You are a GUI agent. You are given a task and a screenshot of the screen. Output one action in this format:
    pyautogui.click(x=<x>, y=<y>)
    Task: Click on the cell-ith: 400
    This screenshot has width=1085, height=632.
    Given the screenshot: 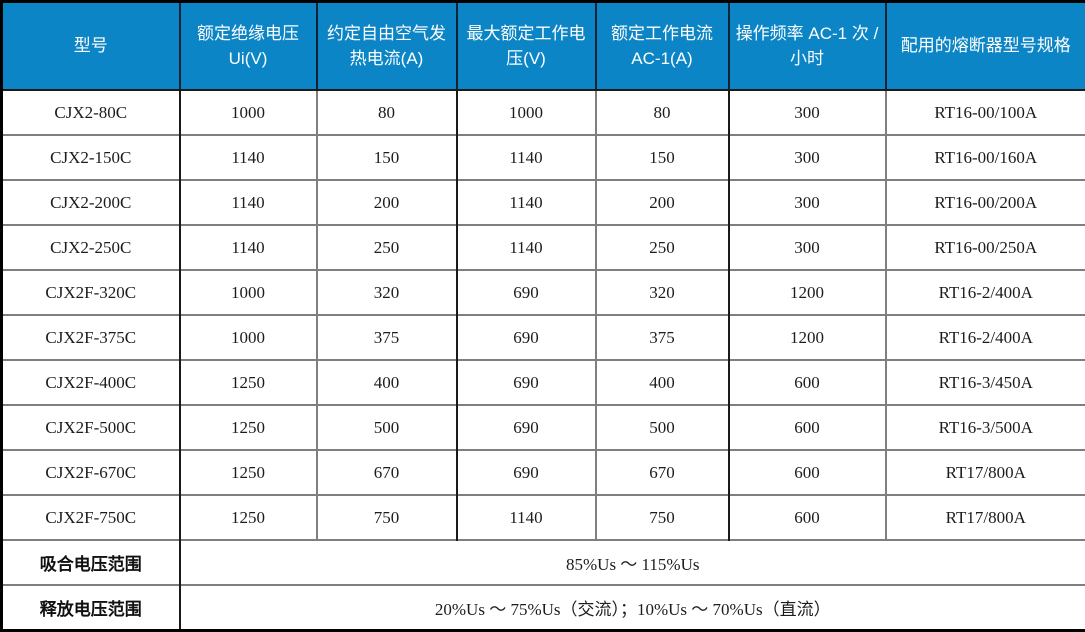 What is the action you would take?
    pyautogui.click(x=387, y=382)
    